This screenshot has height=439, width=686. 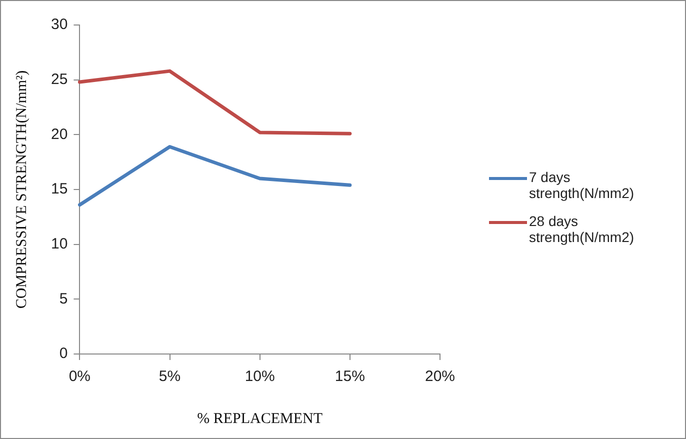 What do you see at coordinates (79, 377) in the screenshot?
I see `x-tick-label: 0%` at bounding box center [79, 377].